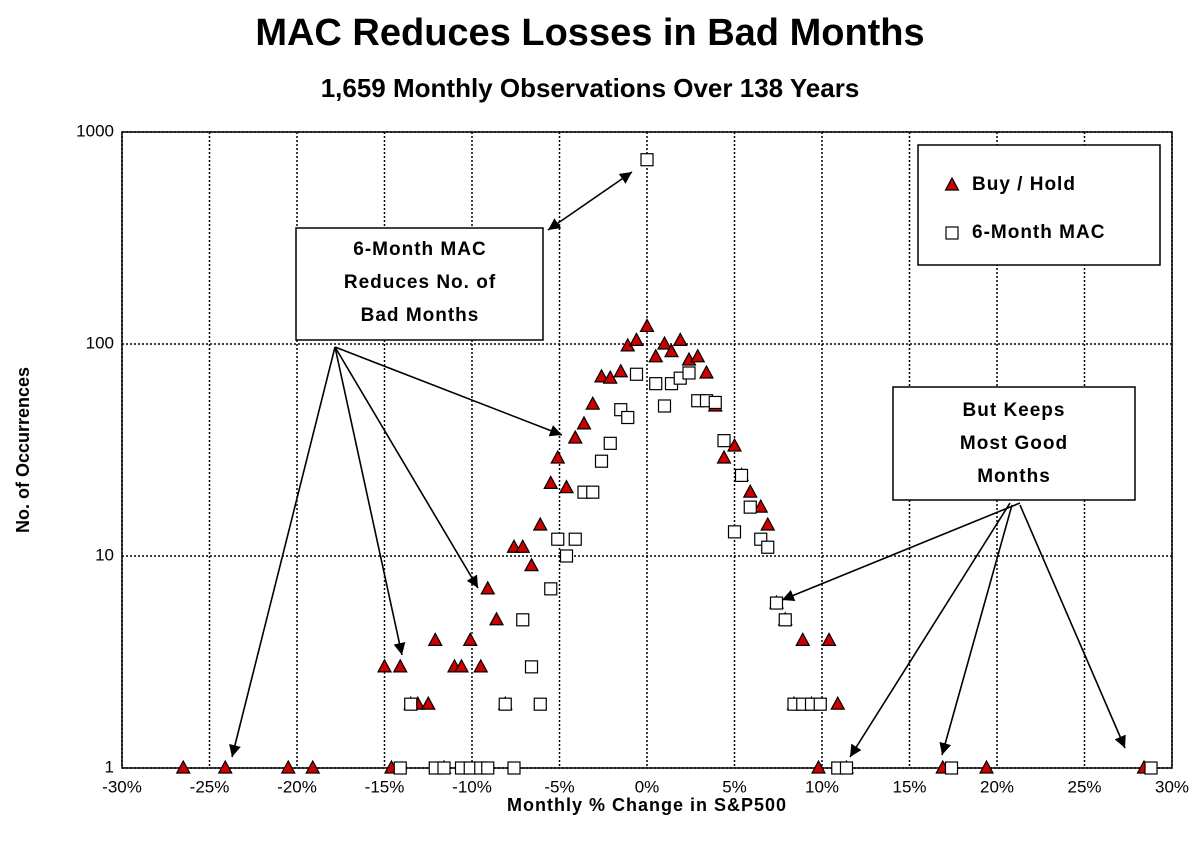 The width and height of the screenshot is (1194, 850). What do you see at coordinates (1172, 786) in the screenshot?
I see `x-tick-label: 30%` at bounding box center [1172, 786].